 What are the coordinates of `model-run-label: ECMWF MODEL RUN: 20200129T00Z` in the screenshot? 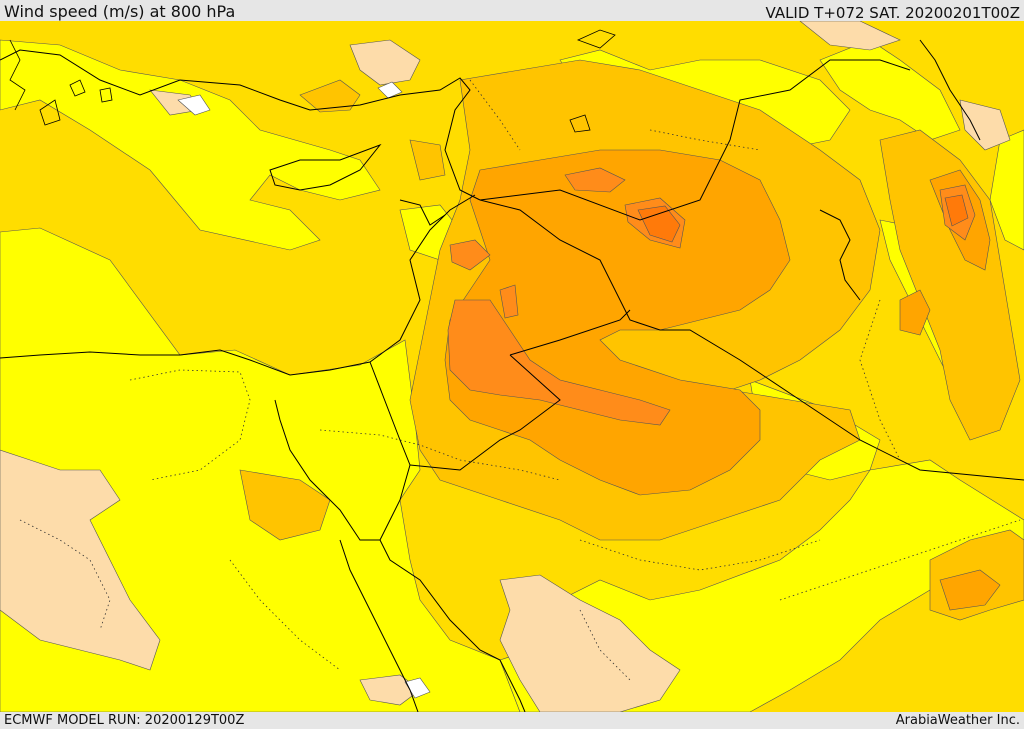 It's located at (124, 720).